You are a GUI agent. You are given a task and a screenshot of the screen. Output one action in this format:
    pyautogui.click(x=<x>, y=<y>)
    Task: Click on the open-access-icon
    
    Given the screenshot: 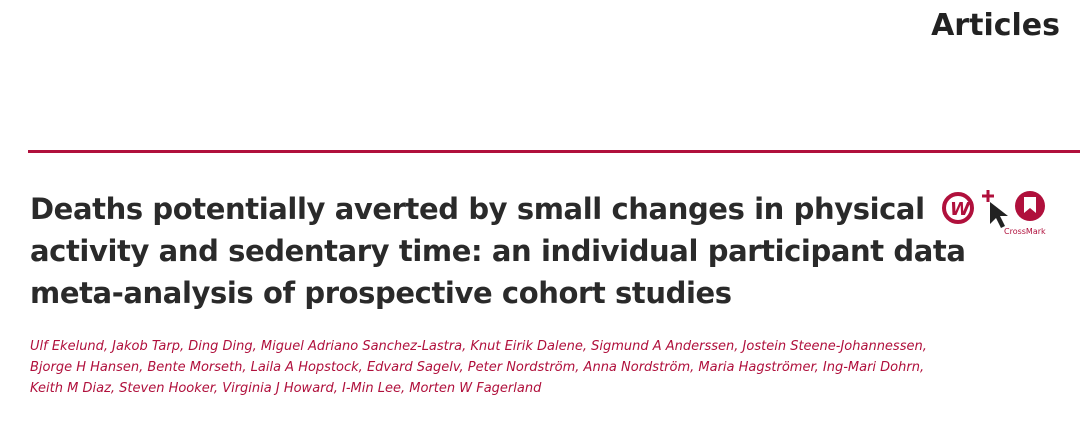 What is the action you would take?
    pyautogui.click(x=958, y=208)
    